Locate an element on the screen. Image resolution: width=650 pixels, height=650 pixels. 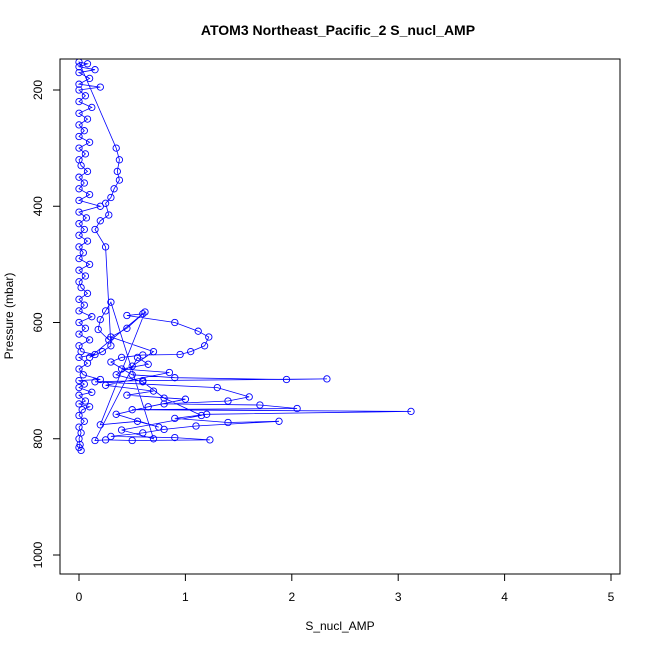
x-tick-label: 2 is located at coordinates (291, 597).